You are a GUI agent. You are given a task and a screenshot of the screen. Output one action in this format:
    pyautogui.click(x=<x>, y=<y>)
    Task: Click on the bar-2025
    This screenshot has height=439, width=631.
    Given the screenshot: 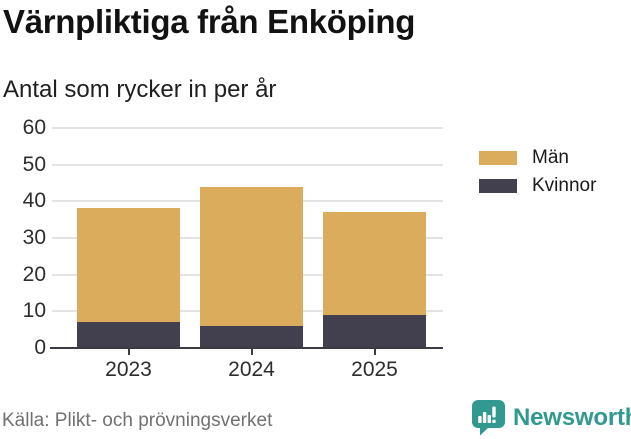 What is the action you would take?
    pyautogui.click(x=374, y=280)
    